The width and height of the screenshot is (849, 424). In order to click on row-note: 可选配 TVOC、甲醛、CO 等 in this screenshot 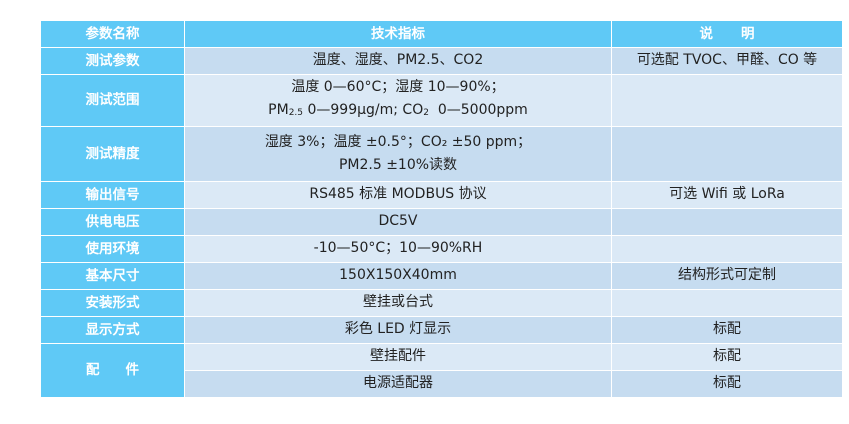, I will do `click(727, 61)`.